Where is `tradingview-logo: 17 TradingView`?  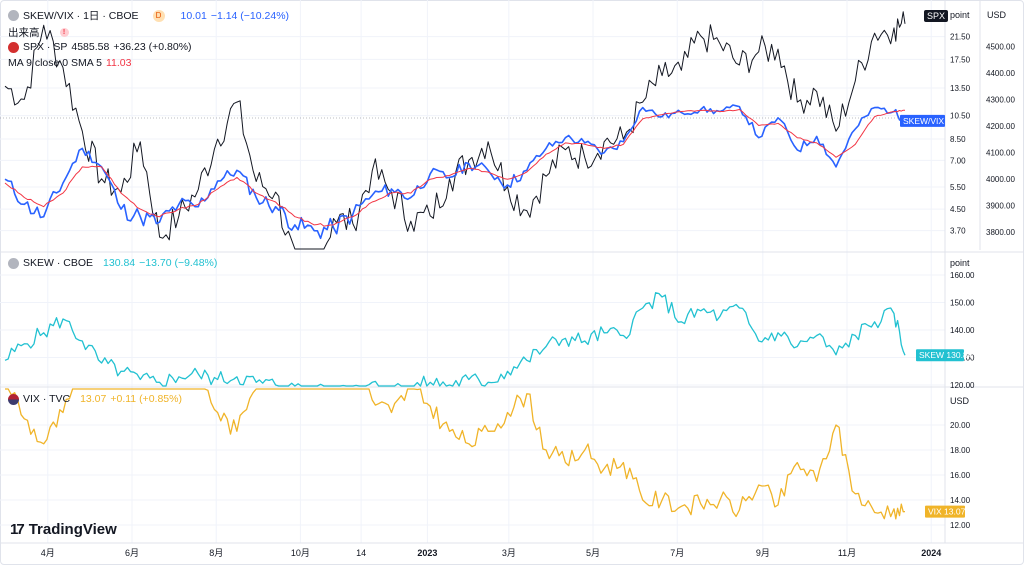
tradingview-logo: 17 TradingView is located at coordinates (63, 529).